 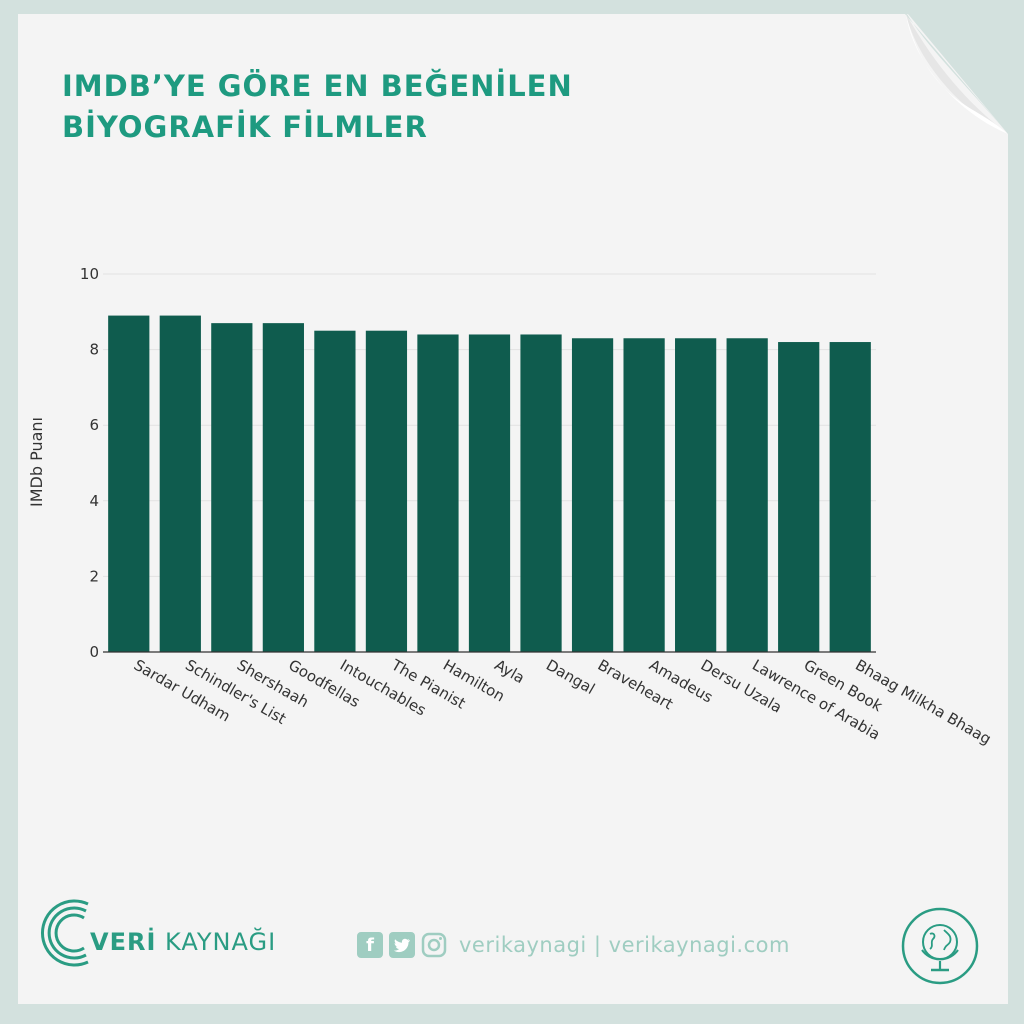 I want to click on y-tick-label: 8, so click(x=94, y=350).